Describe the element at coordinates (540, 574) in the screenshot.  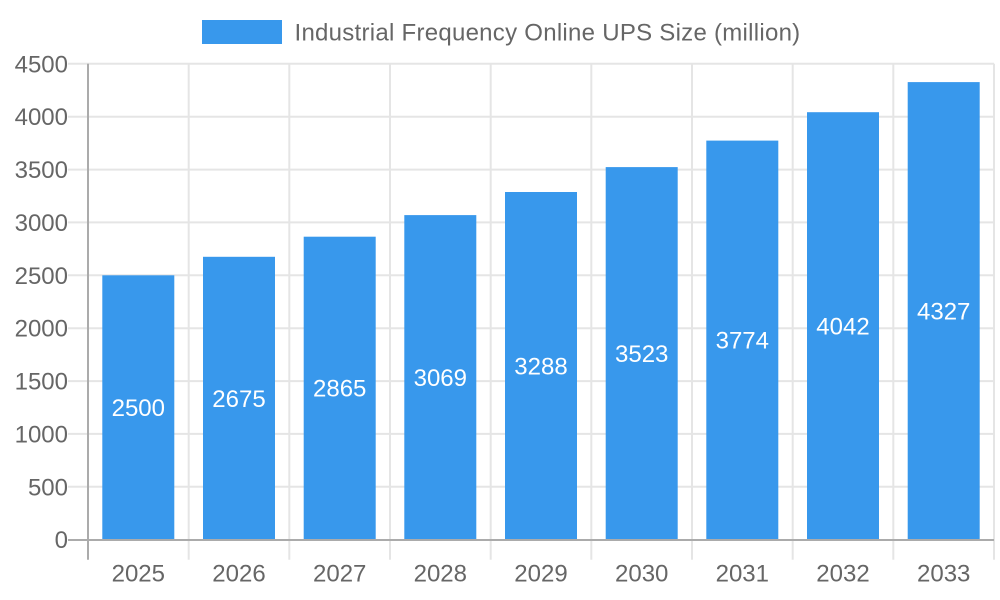
I see `svg-text: 2029` at that location.